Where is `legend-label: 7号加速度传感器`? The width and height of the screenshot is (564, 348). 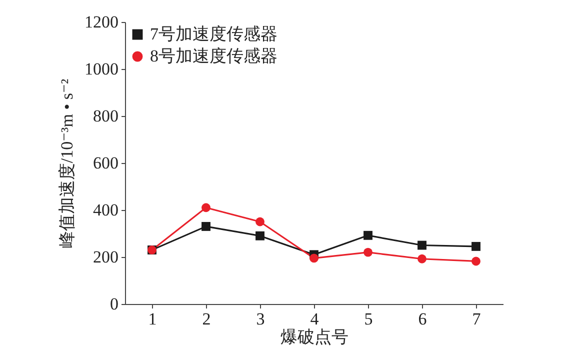 legend-label: 7号加速度传感器 is located at coordinates (214, 34).